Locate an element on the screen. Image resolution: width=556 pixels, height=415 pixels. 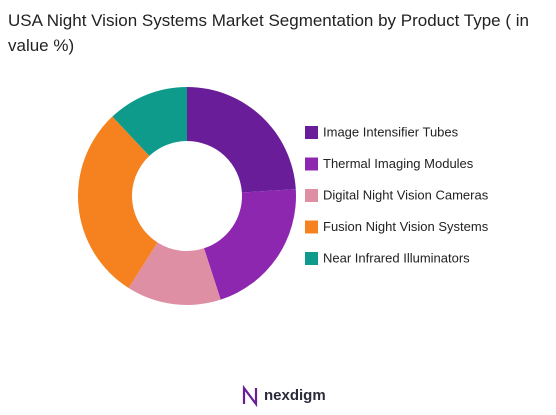
logo-icon is located at coordinates (250, 396).